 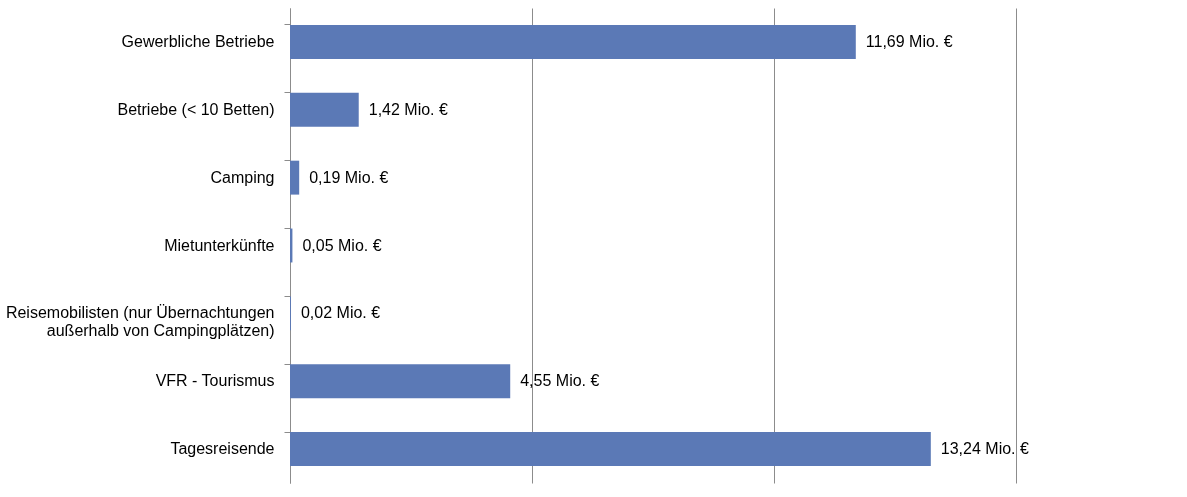 What do you see at coordinates (215, 381) in the screenshot?
I see `y-tick-label: VFR - Tourismus` at bounding box center [215, 381].